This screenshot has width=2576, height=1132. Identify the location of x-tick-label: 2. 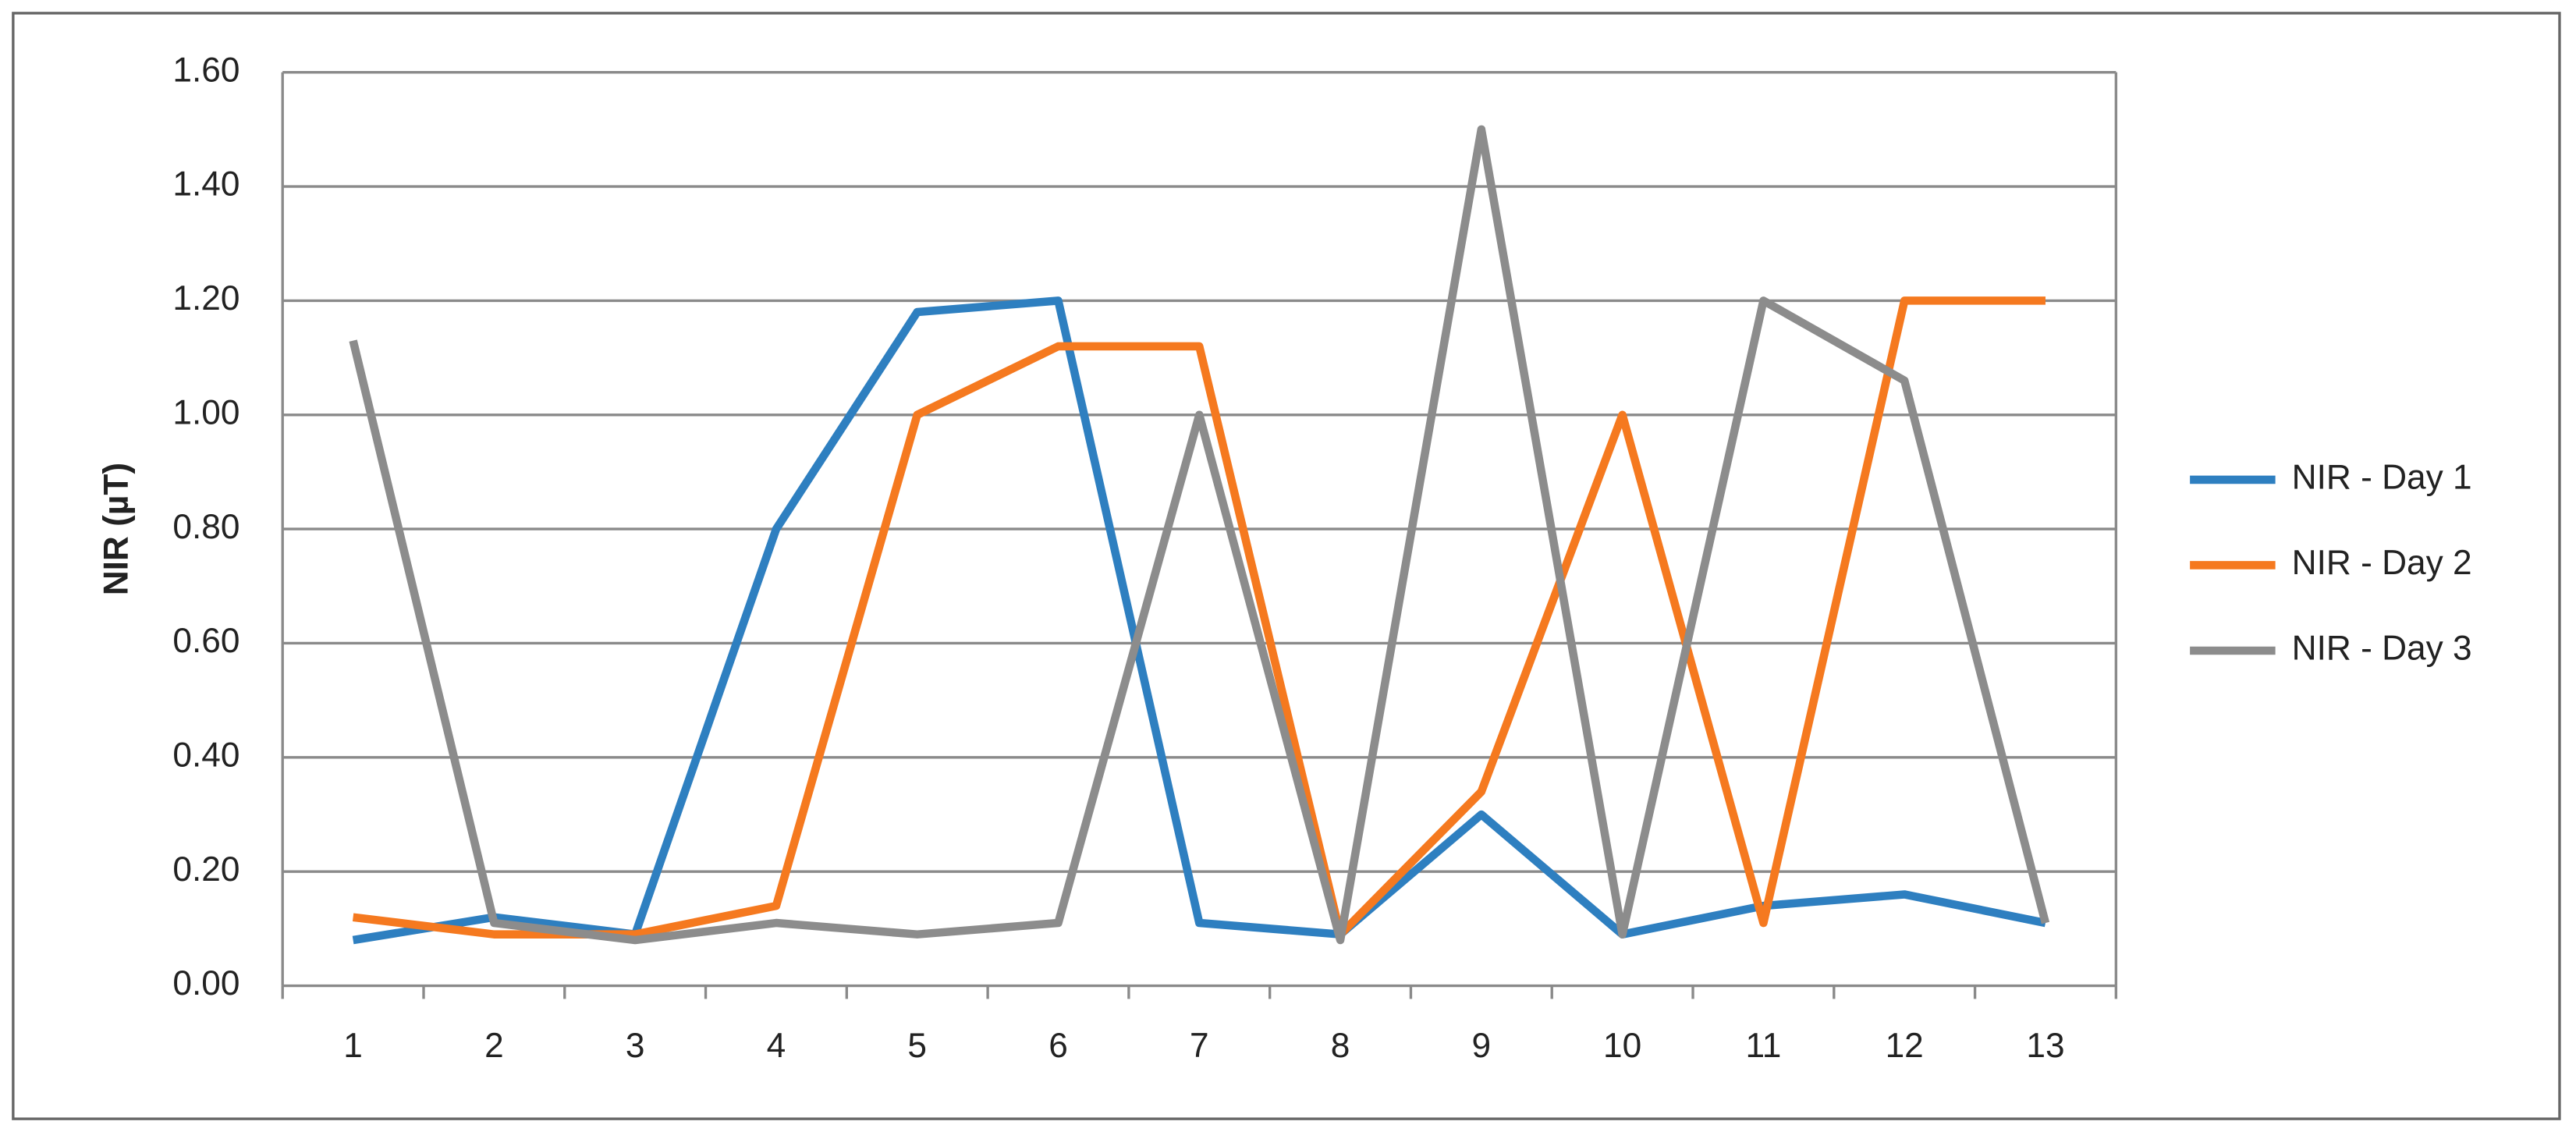
(494, 1046).